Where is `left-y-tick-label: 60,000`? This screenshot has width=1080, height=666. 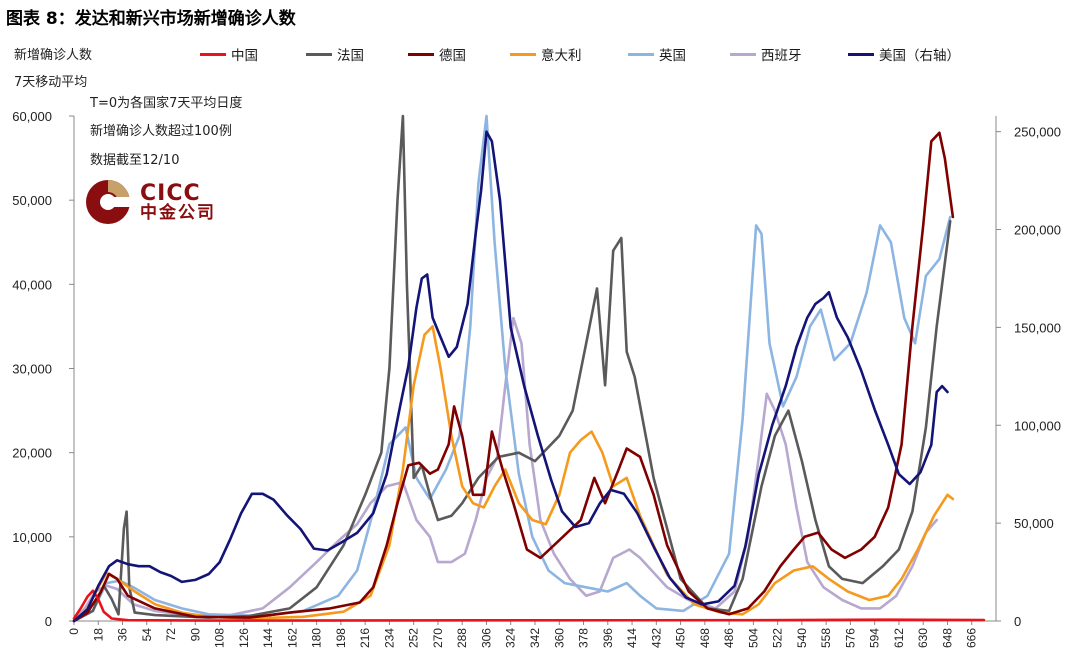 left-y-tick-label: 60,000 is located at coordinates (32, 116).